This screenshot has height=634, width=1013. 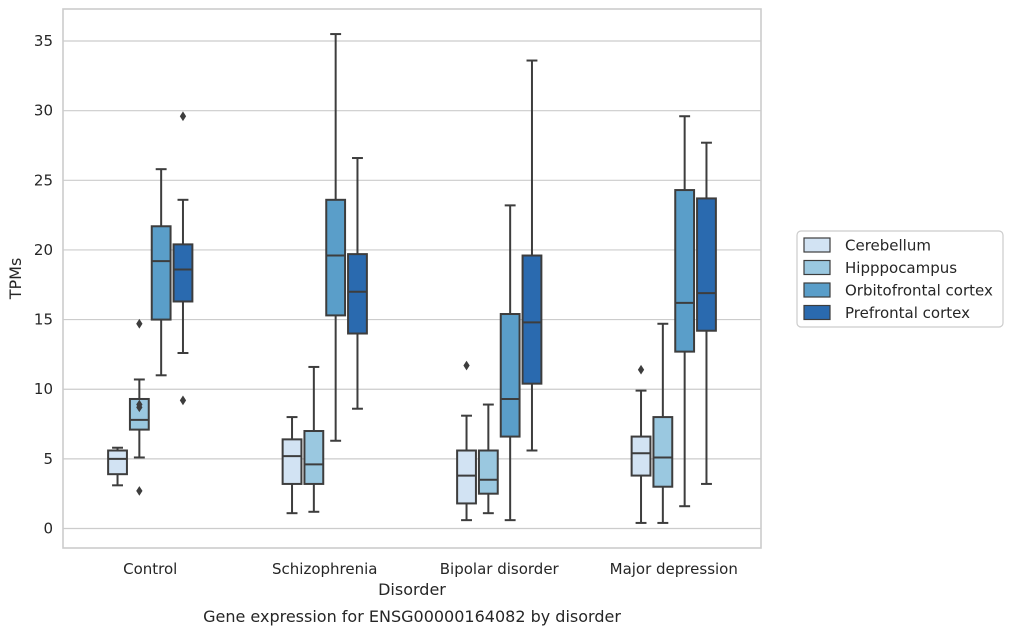 I want to click on legend-label: Hipppocampus, so click(x=901, y=268).